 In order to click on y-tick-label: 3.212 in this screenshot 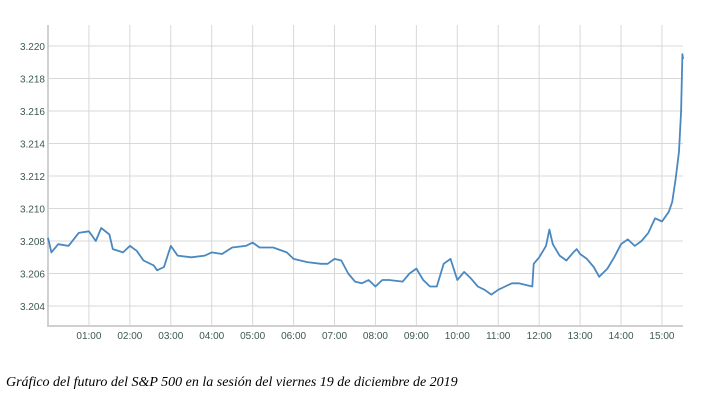, I will do `click(32, 177)`.